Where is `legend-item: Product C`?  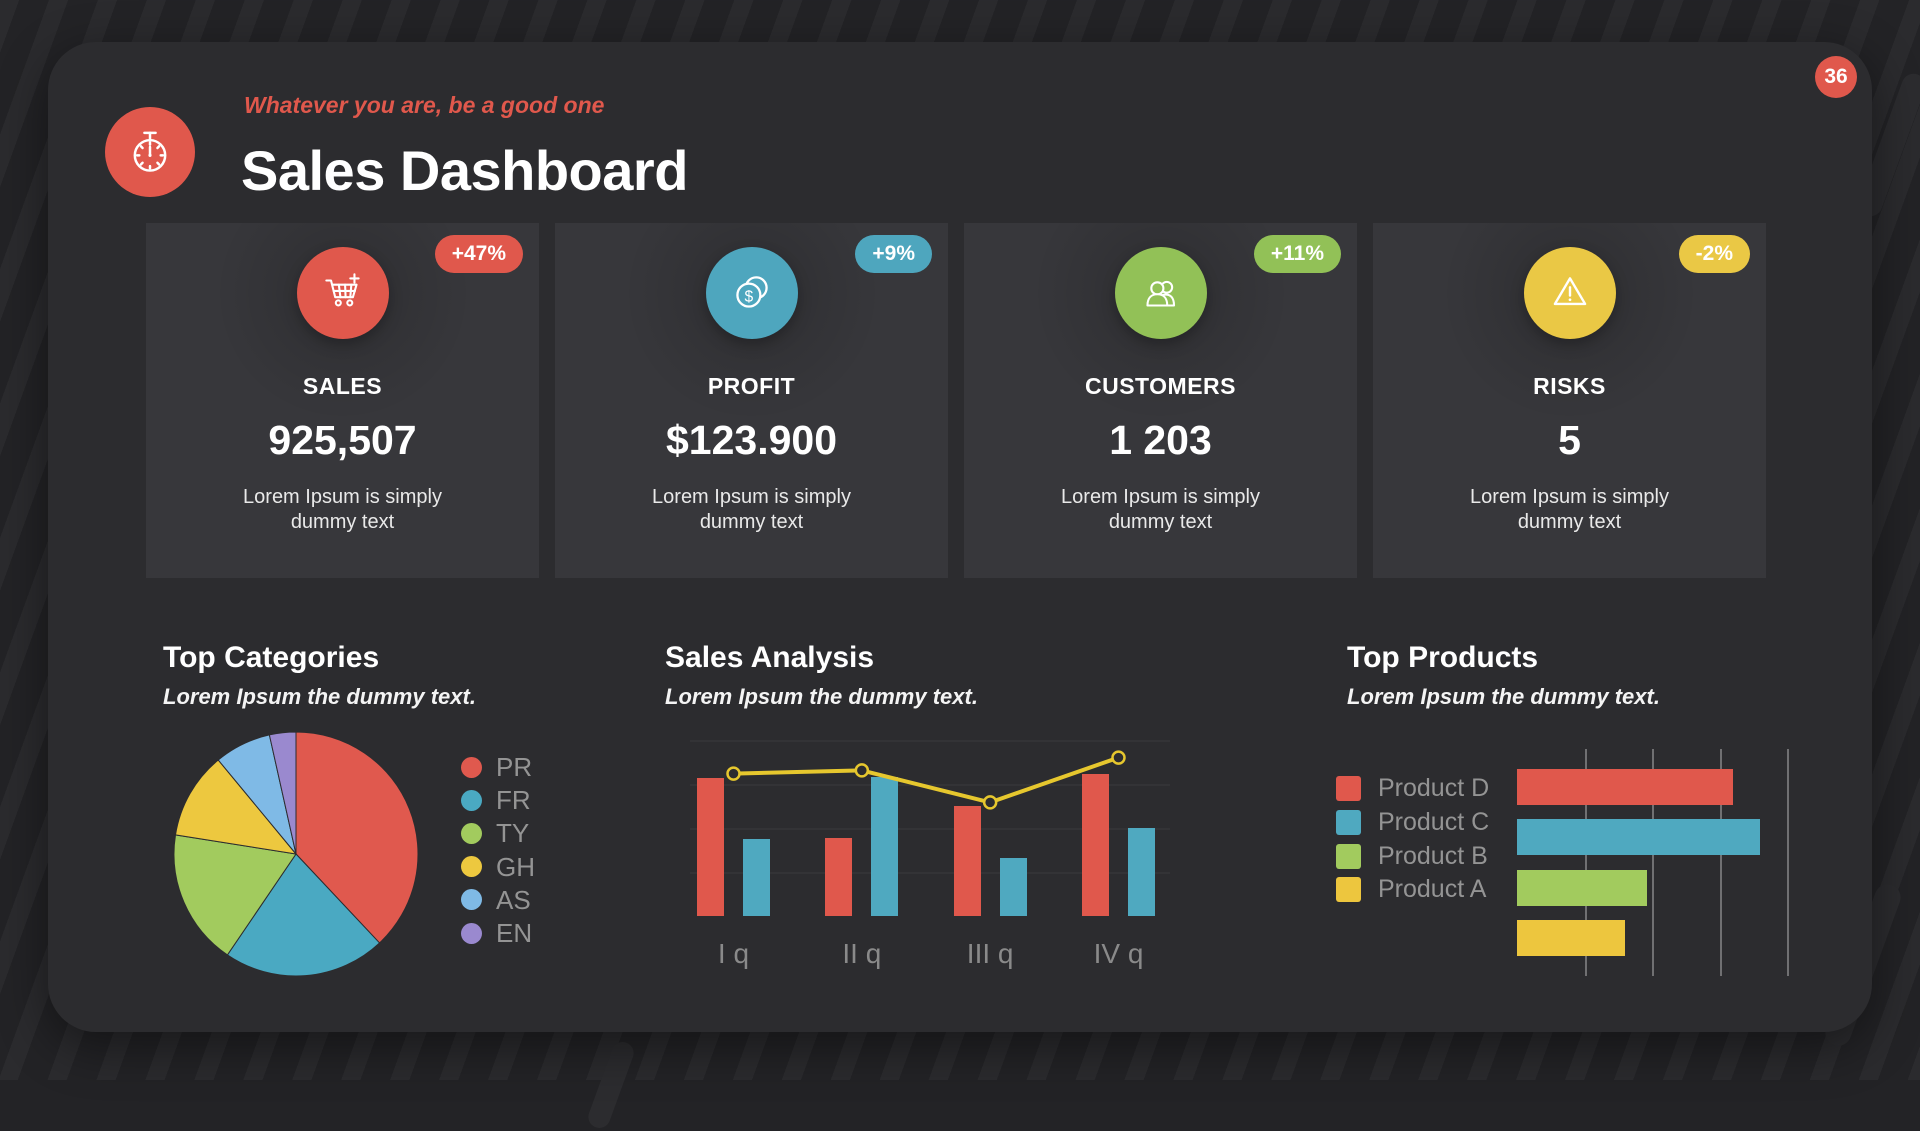
legend-item: Product C is located at coordinates (1413, 821).